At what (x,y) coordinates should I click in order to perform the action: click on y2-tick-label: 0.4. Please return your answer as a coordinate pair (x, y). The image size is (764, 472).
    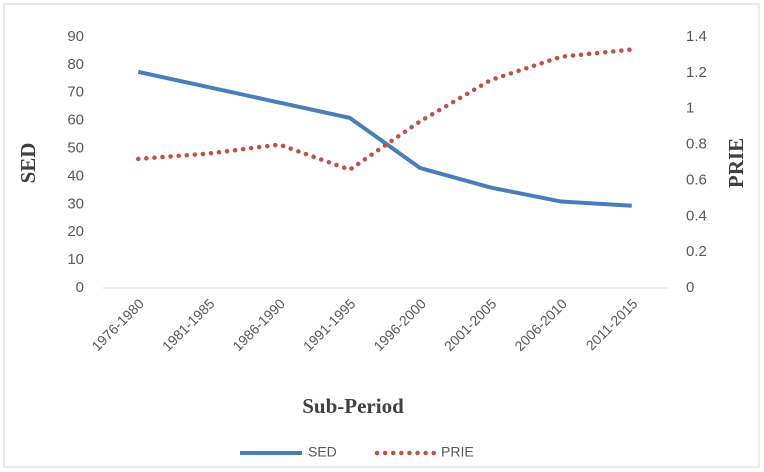
    Looking at the image, I should click on (696, 215).